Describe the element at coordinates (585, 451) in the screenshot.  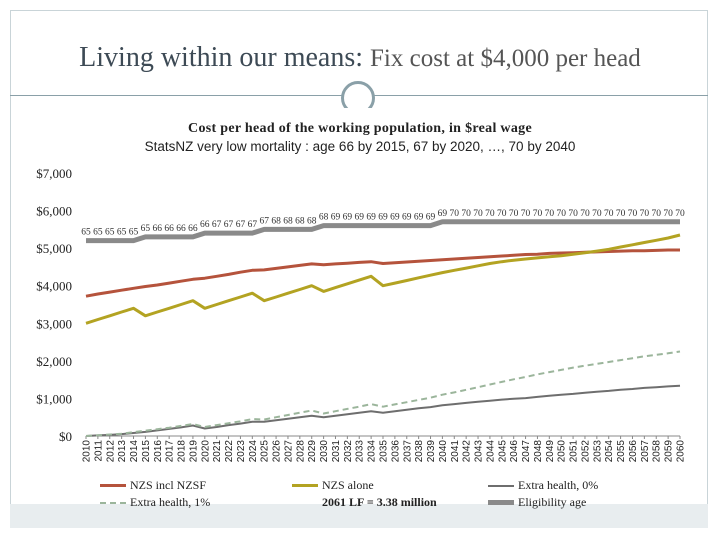
I see `x-tick-label: 2052` at that location.